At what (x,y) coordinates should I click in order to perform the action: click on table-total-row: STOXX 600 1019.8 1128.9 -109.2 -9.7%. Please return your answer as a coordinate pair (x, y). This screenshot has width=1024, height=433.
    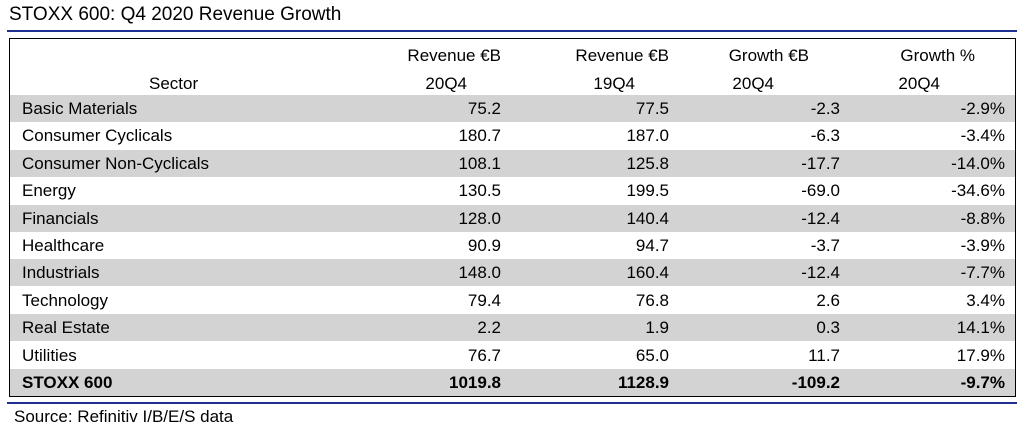
    Looking at the image, I should click on (512, 382).